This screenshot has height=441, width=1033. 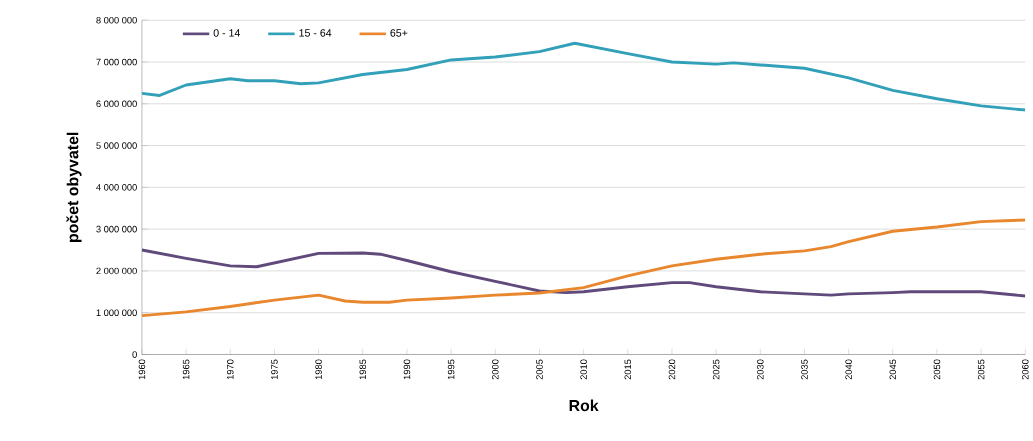 What do you see at coordinates (672, 369) in the screenshot?
I see `x-tick-label: 2020` at bounding box center [672, 369].